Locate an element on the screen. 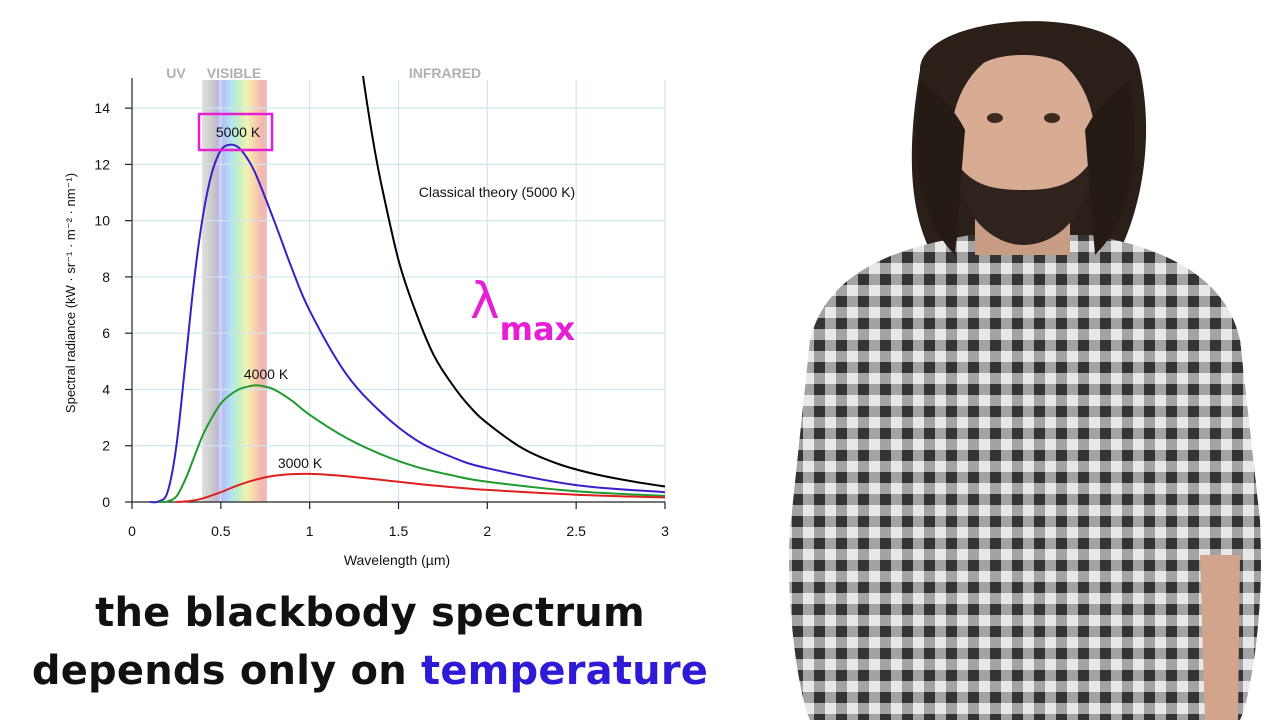 This screenshot has height=720, width=1280. annotation-5000k: 5000 K is located at coordinates (238, 132).